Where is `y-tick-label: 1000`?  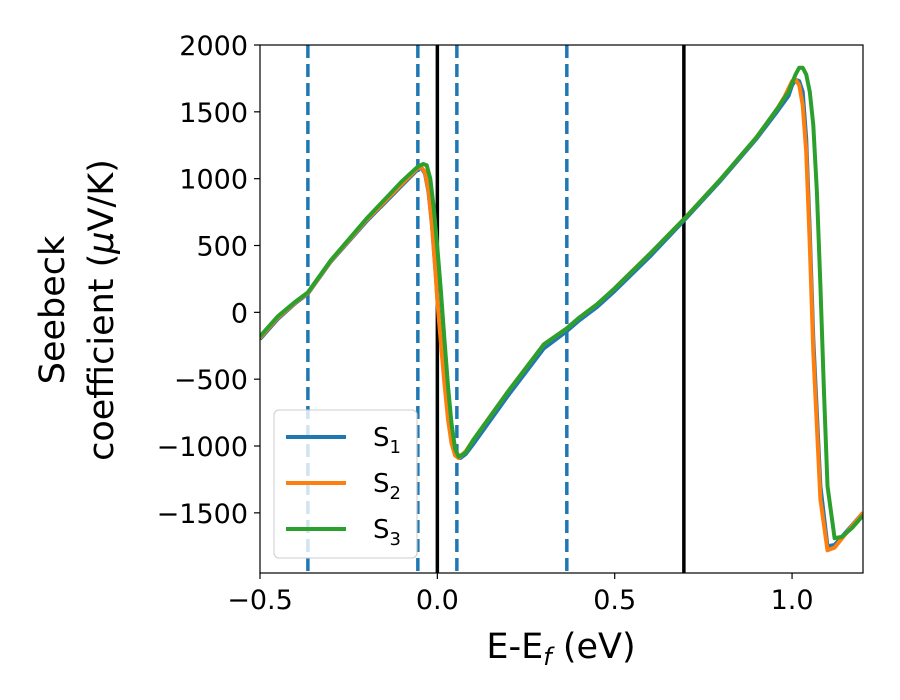
y-tick-label: 1000 is located at coordinates (213, 180).